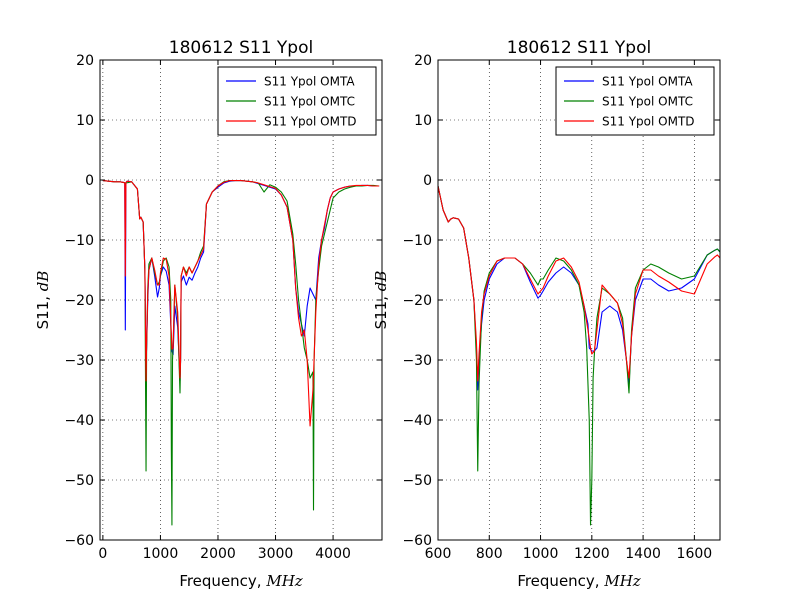 The image size is (800, 600). I want to click on x-tick-label: 1600, so click(695, 554).